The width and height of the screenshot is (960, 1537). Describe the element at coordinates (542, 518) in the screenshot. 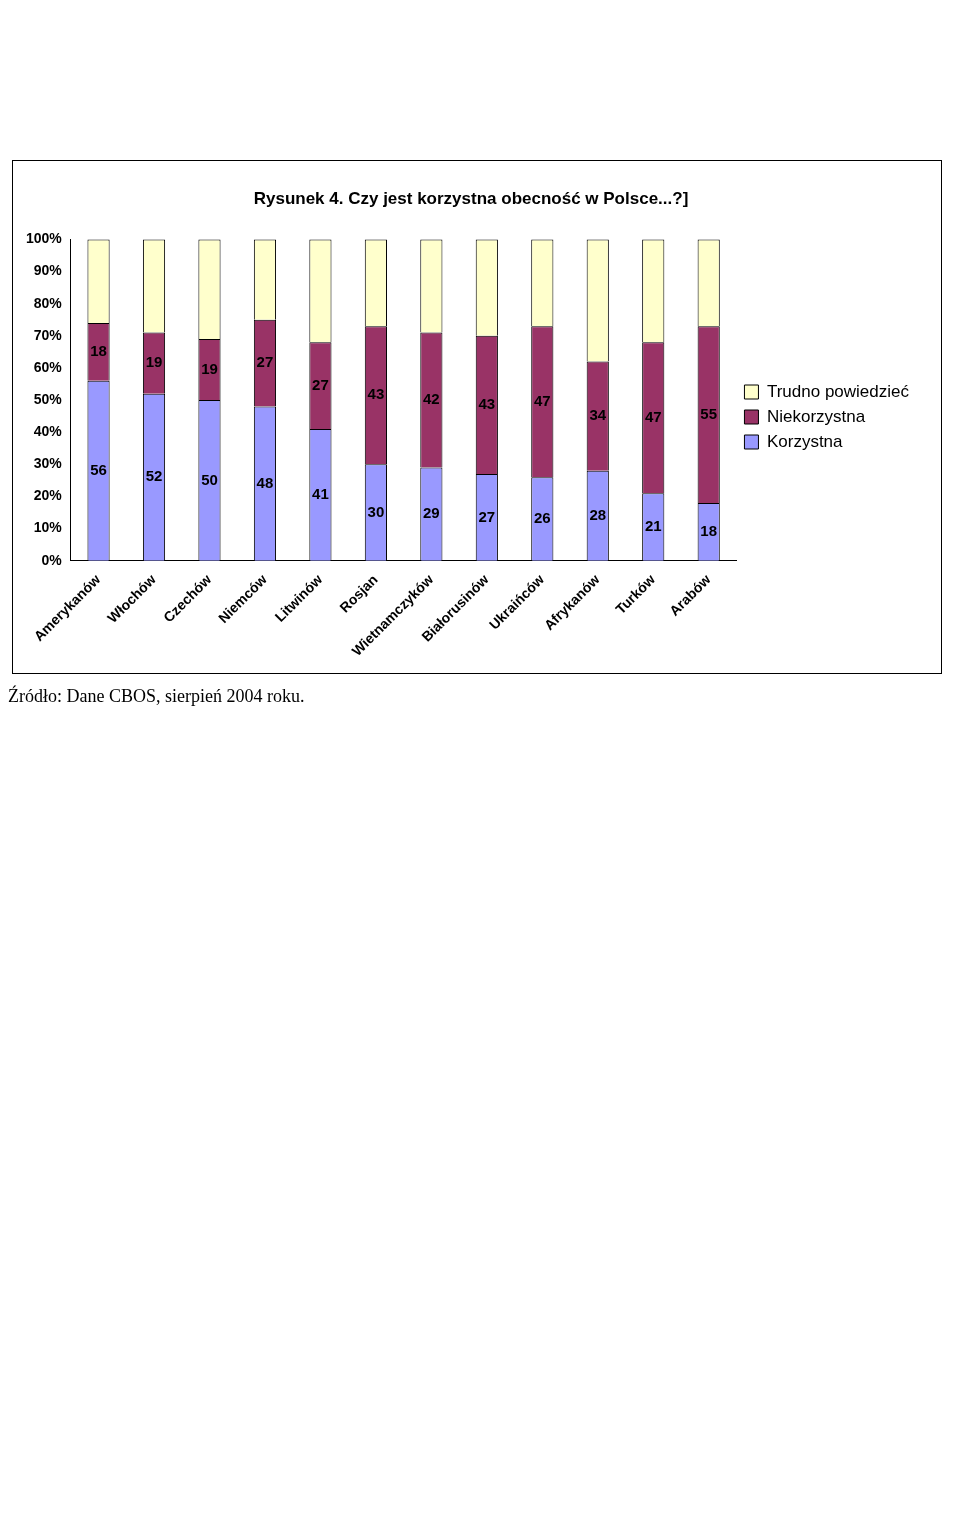

I see `data-label: 26` at that location.